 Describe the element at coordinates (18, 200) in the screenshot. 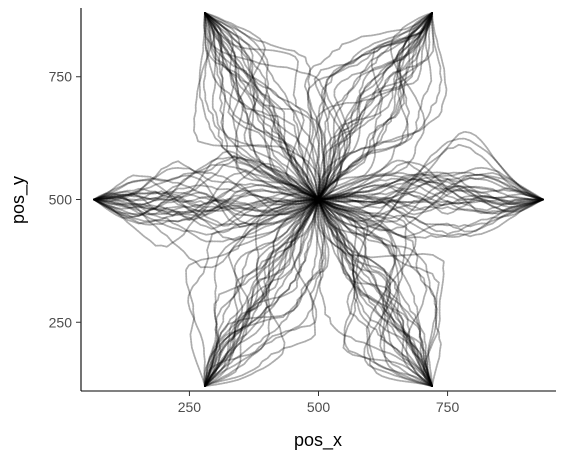

I see `y-axis-title: pos_y` at that location.